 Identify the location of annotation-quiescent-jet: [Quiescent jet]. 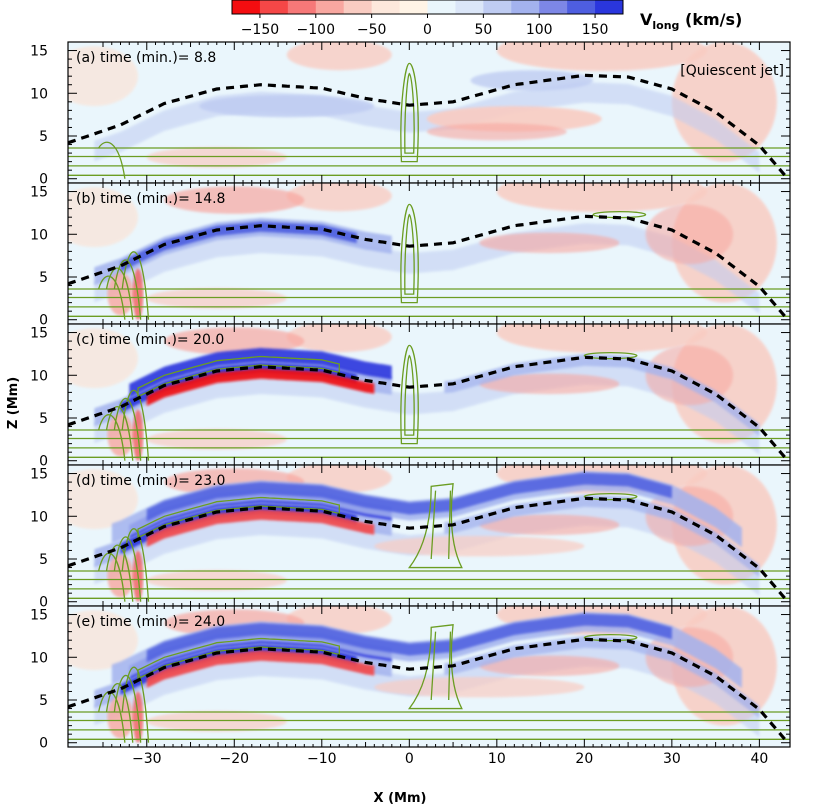
(732, 71).